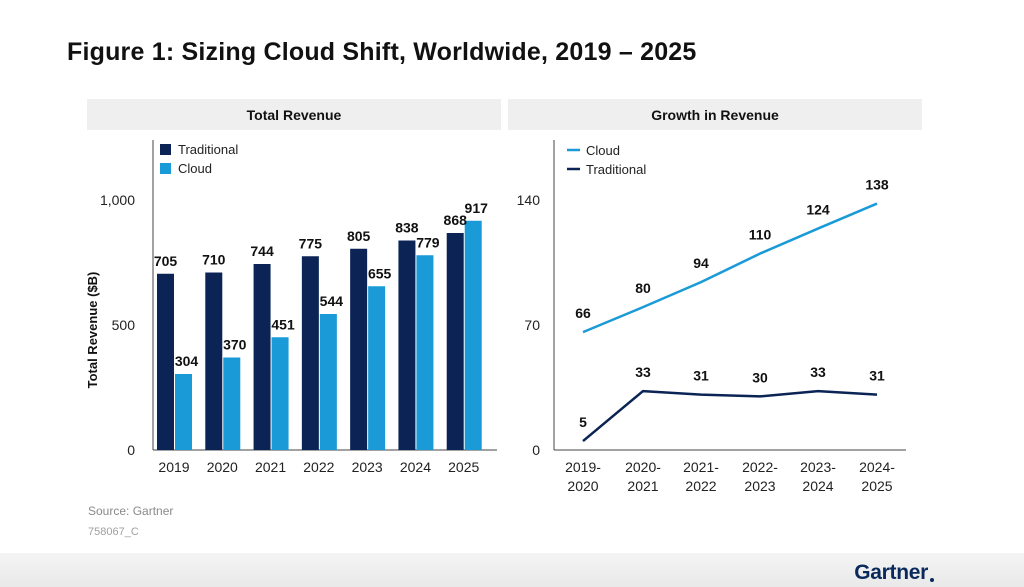 This screenshot has width=1024, height=587. What do you see at coordinates (891, 572) in the screenshot?
I see `gartner-logo: Gartner` at bounding box center [891, 572].